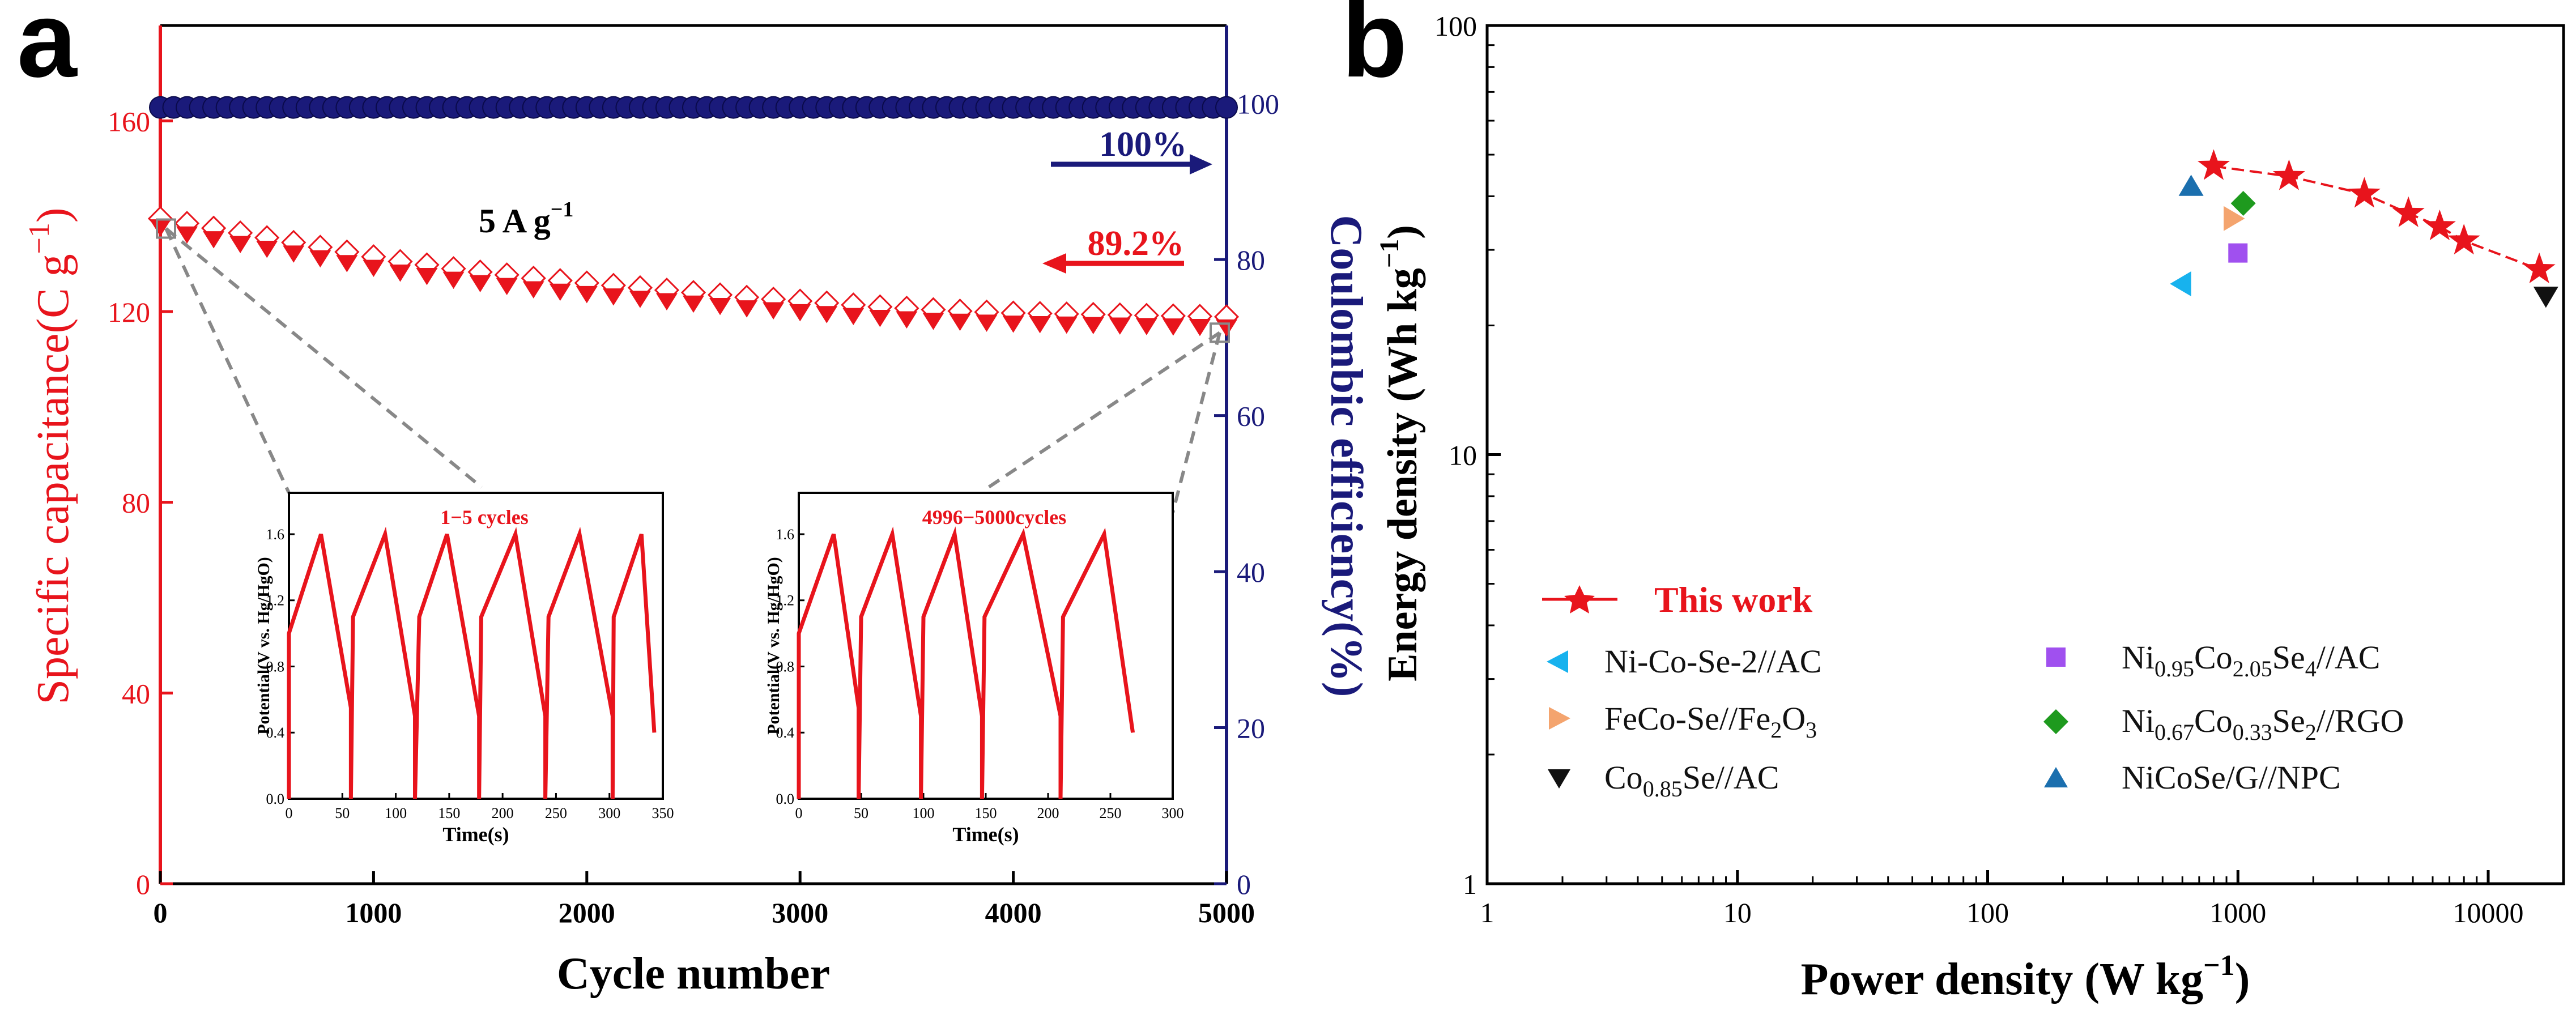 The image size is (2576, 1031). What do you see at coordinates (1470, 884) in the screenshot?
I see `y-tick-label: 1` at bounding box center [1470, 884].